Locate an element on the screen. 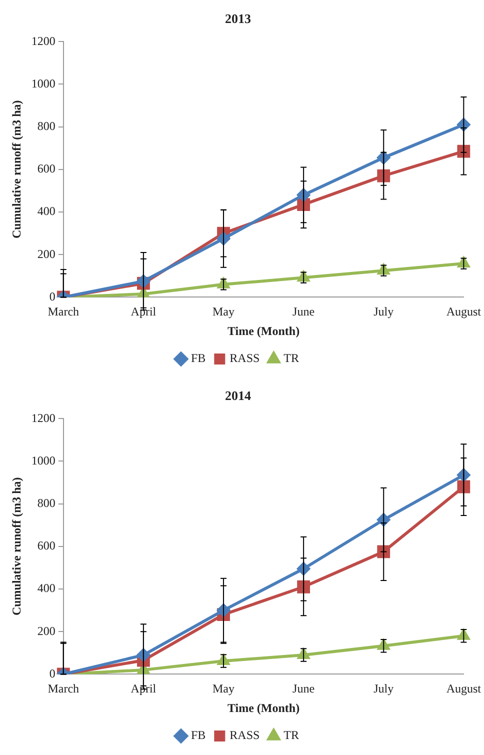 The width and height of the screenshot is (484, 755). chart-title: 2014 is located at coordinates (238, 396).